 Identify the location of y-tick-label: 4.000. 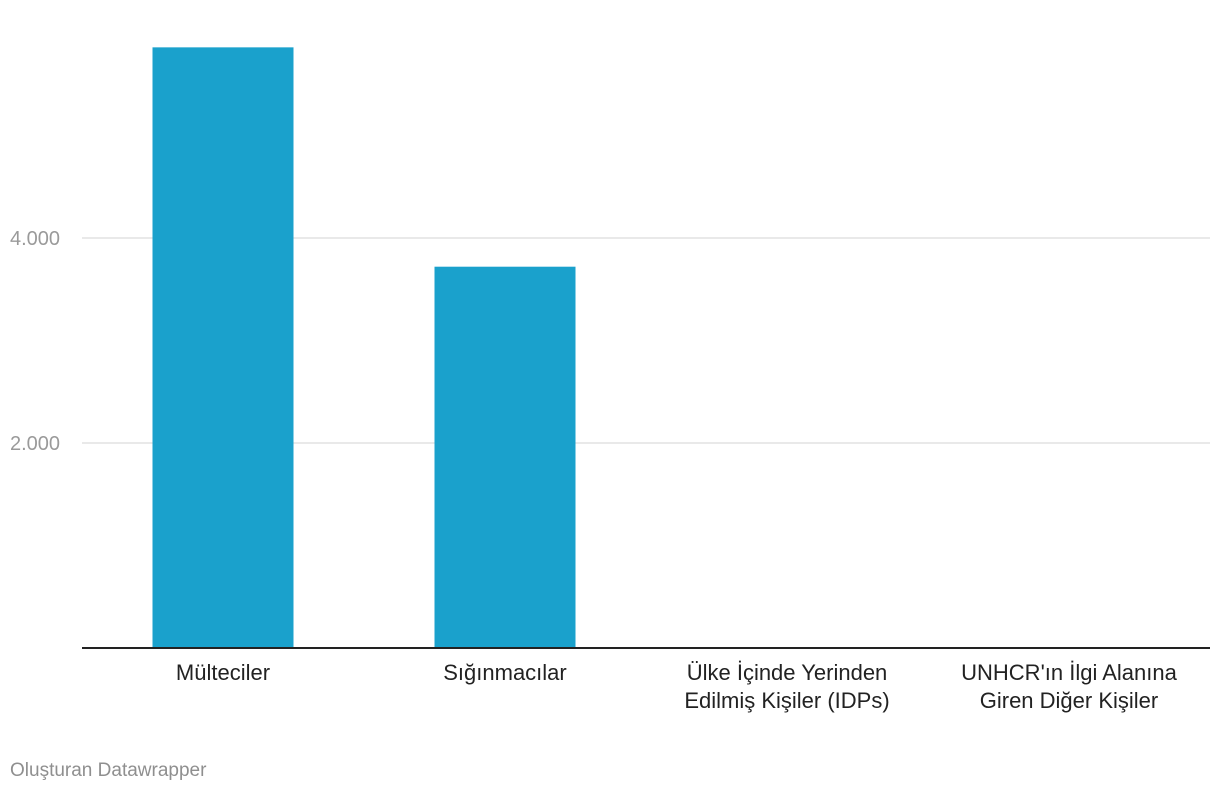
(35, 239).